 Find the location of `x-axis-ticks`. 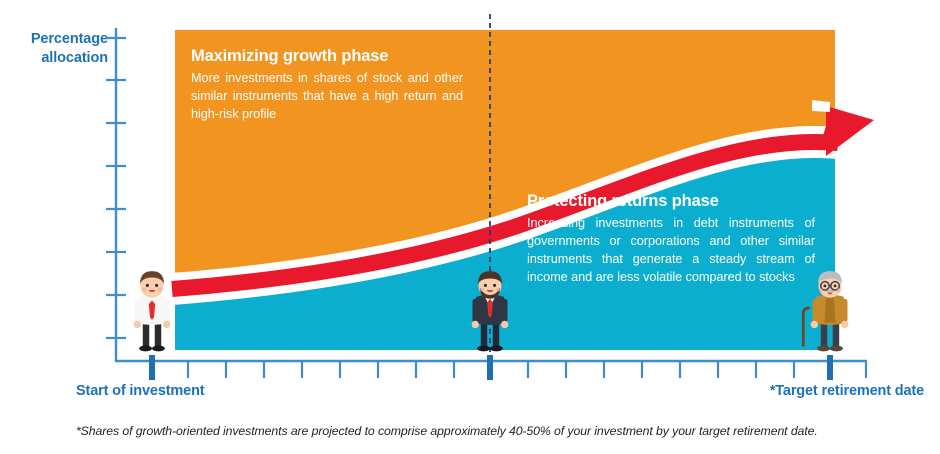

x-axis-ticks is located at coordinates (527, 369).